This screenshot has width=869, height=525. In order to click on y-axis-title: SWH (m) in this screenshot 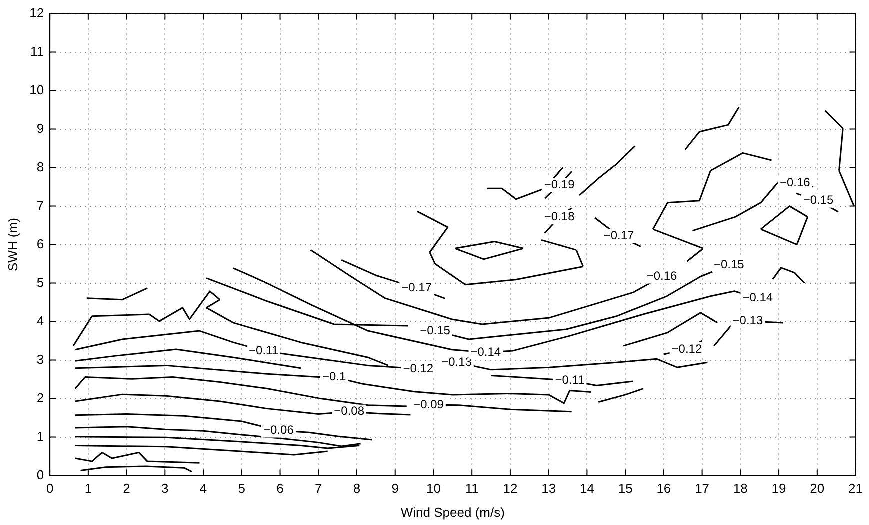, I will do `click(12, 245)`.